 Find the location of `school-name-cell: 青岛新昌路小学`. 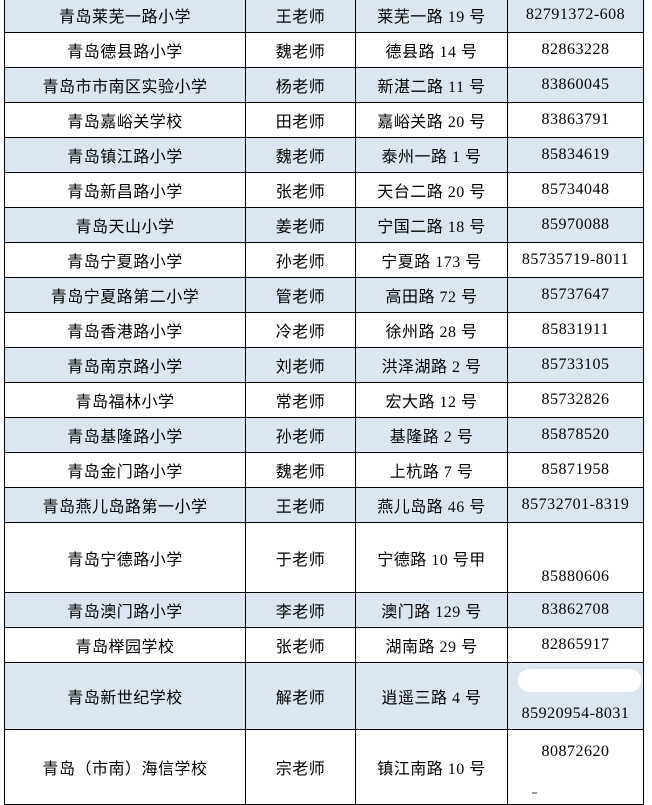

school-name-cell: 青岛新昌路小学 is located at coordinates (125, 190).